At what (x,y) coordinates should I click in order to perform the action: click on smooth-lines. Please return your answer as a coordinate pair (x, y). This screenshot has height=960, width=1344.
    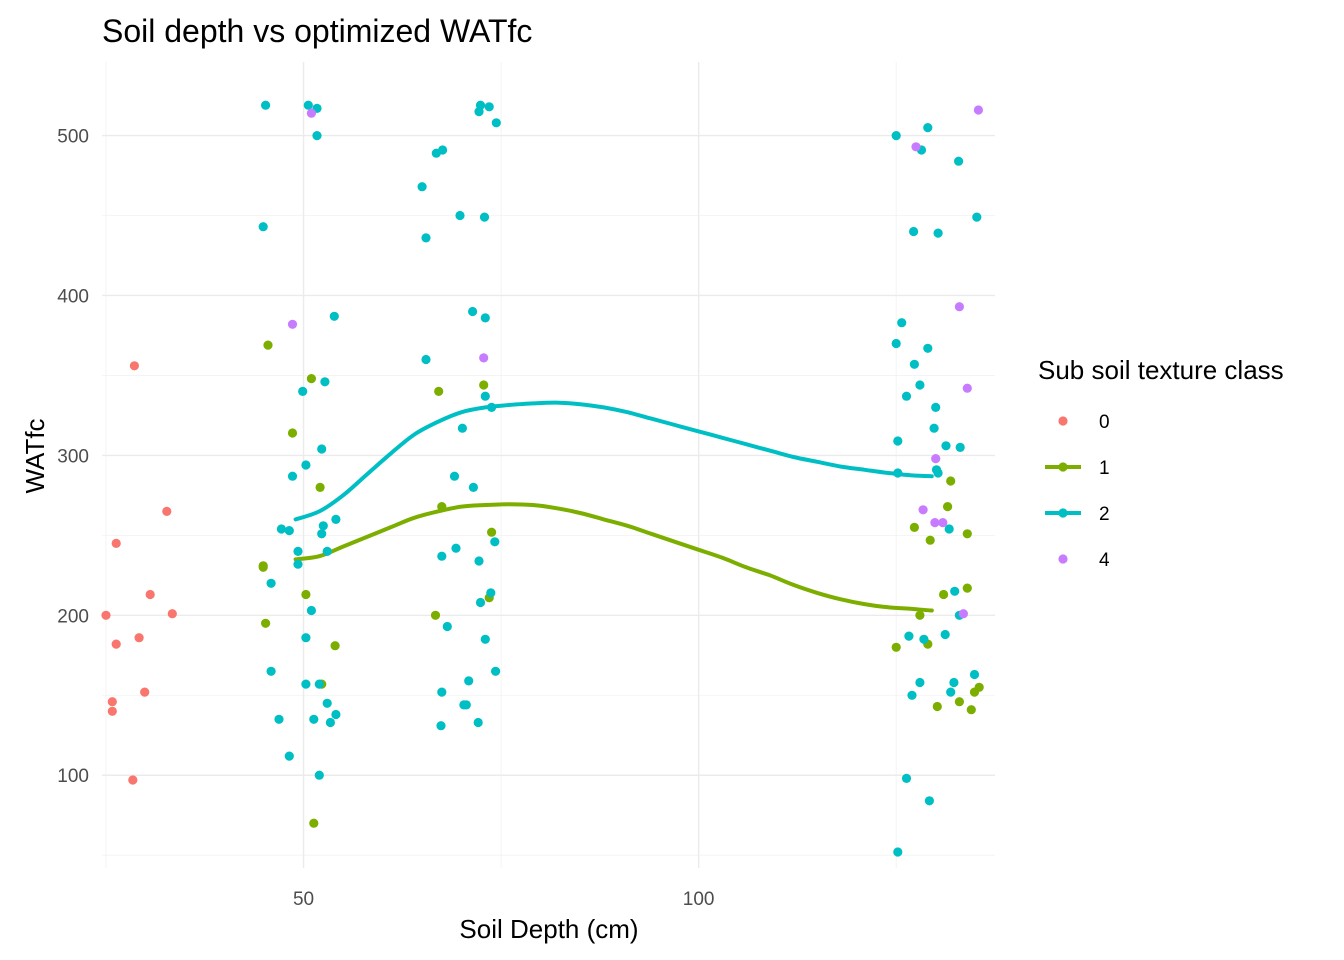
    Looking at the image, I should click on (613, 506).